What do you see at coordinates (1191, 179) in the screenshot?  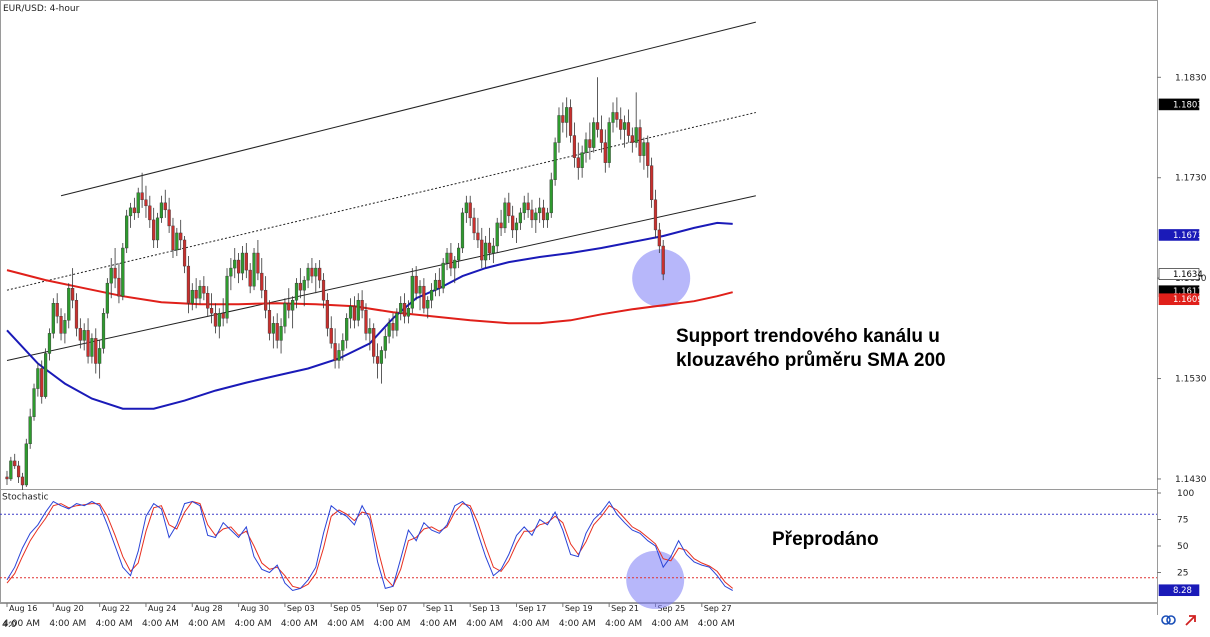 I see `price-tick-label: 1.1730` at bounding box center [1191, 179].